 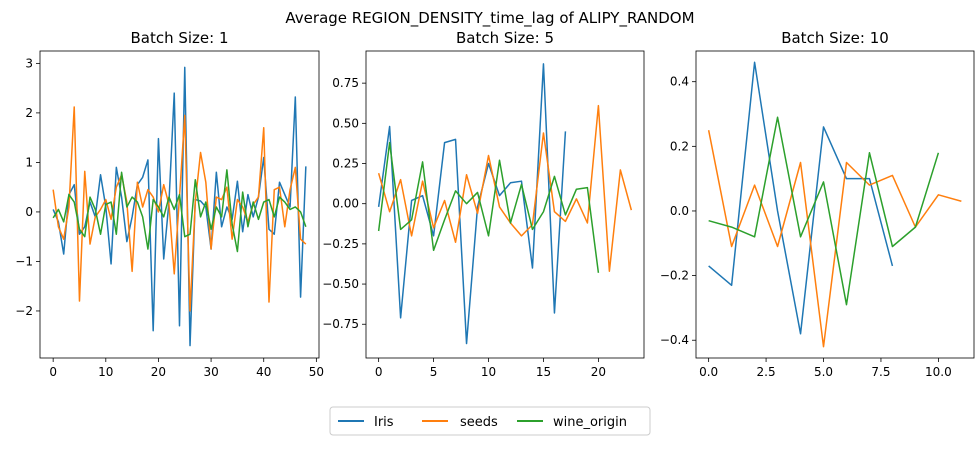 I want to click on panel-1-y-tick-label: 3, so click(x=29, y=63).